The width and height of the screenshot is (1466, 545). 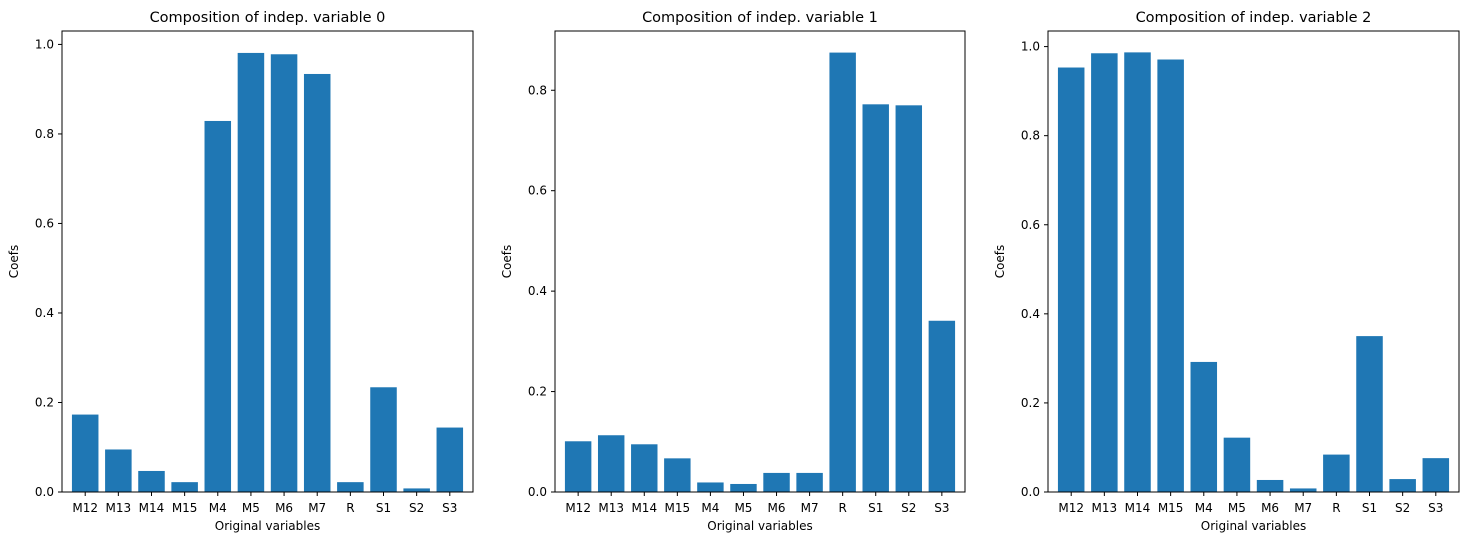 I want to click on chart-title: Composition of indep. variable 1, so click(x=760, y=18).